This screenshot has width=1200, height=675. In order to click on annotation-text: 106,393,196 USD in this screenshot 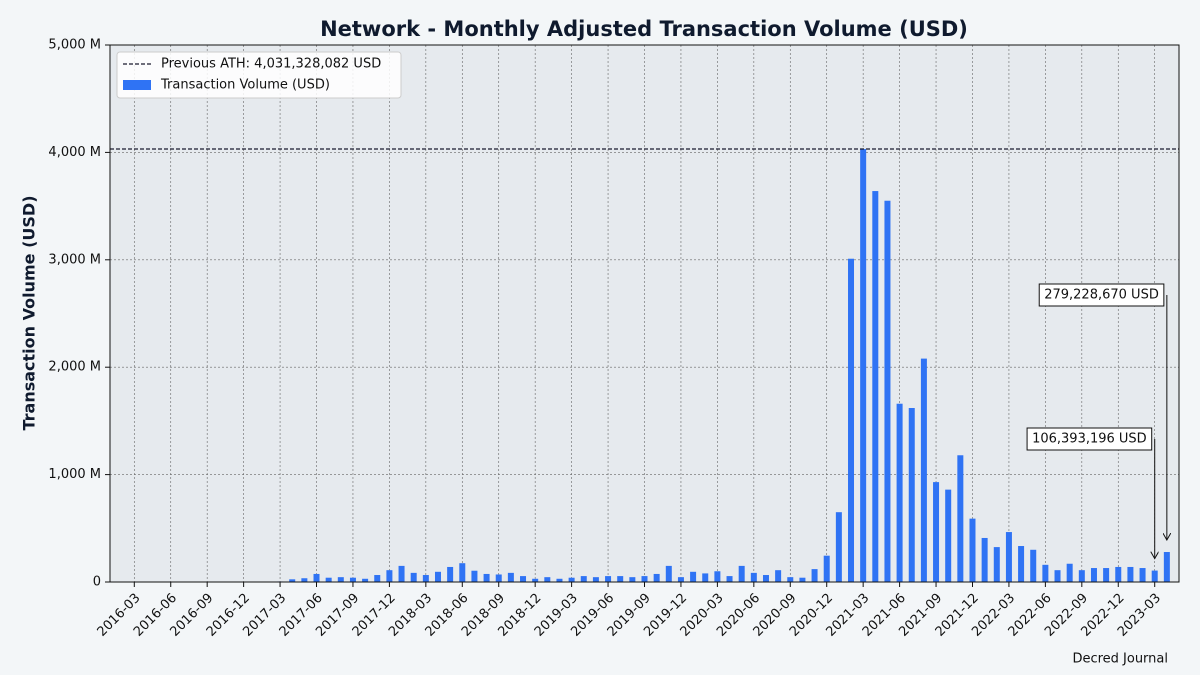, I will do `click(1089, 439)`.